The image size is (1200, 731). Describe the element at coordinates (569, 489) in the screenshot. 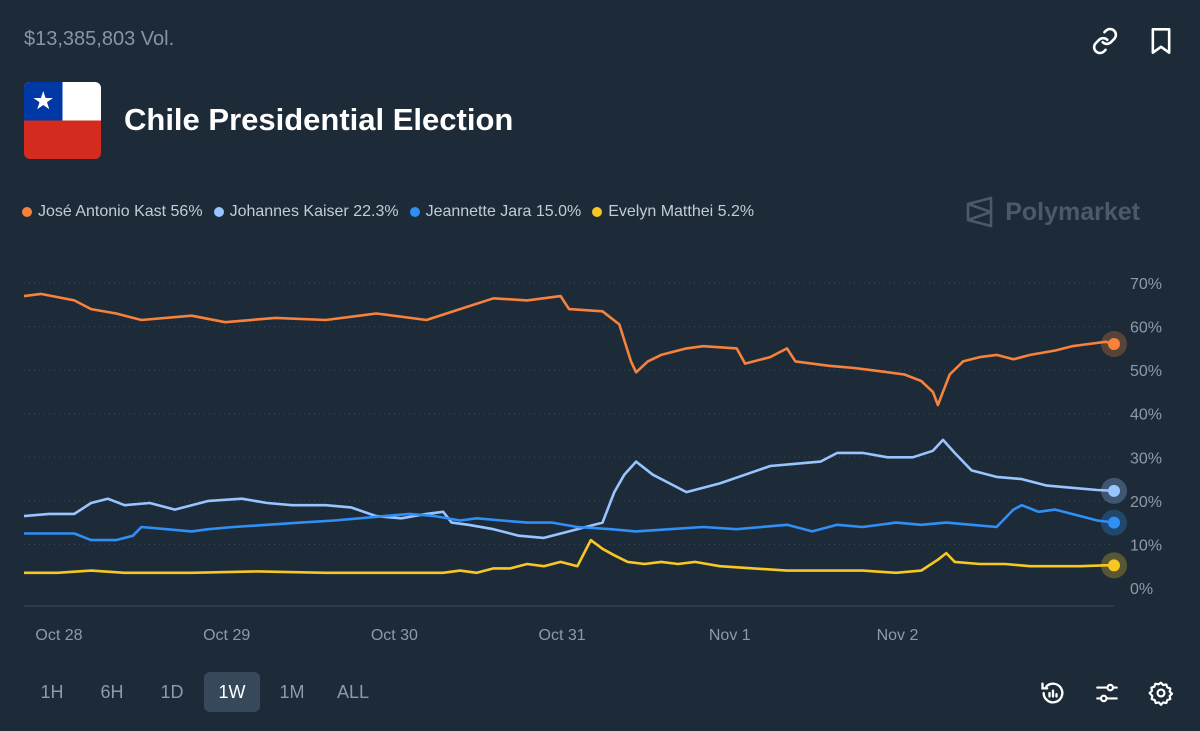

I see `series-line-johannes-kaiser` at that location.